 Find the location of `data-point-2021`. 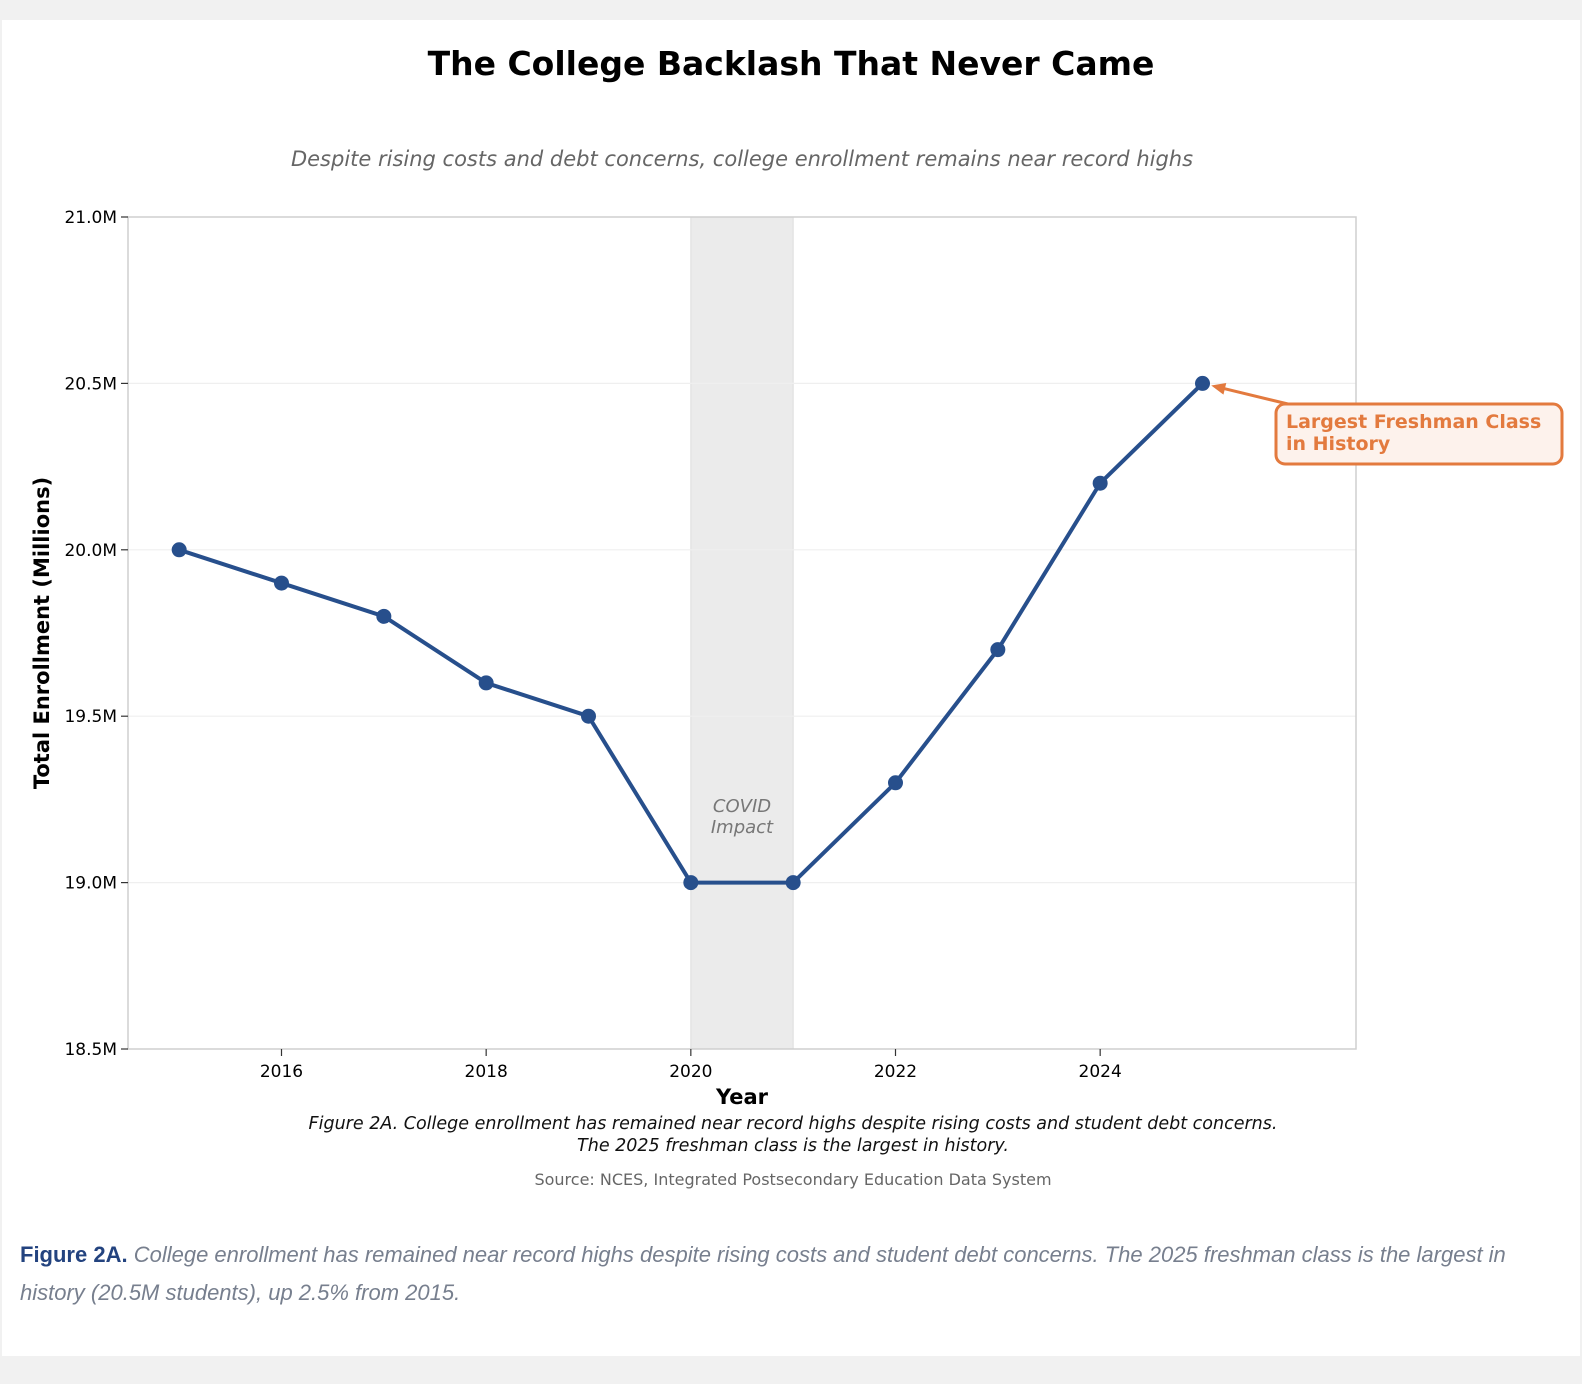

data-point-2021 is located at coordinates (793, 883).